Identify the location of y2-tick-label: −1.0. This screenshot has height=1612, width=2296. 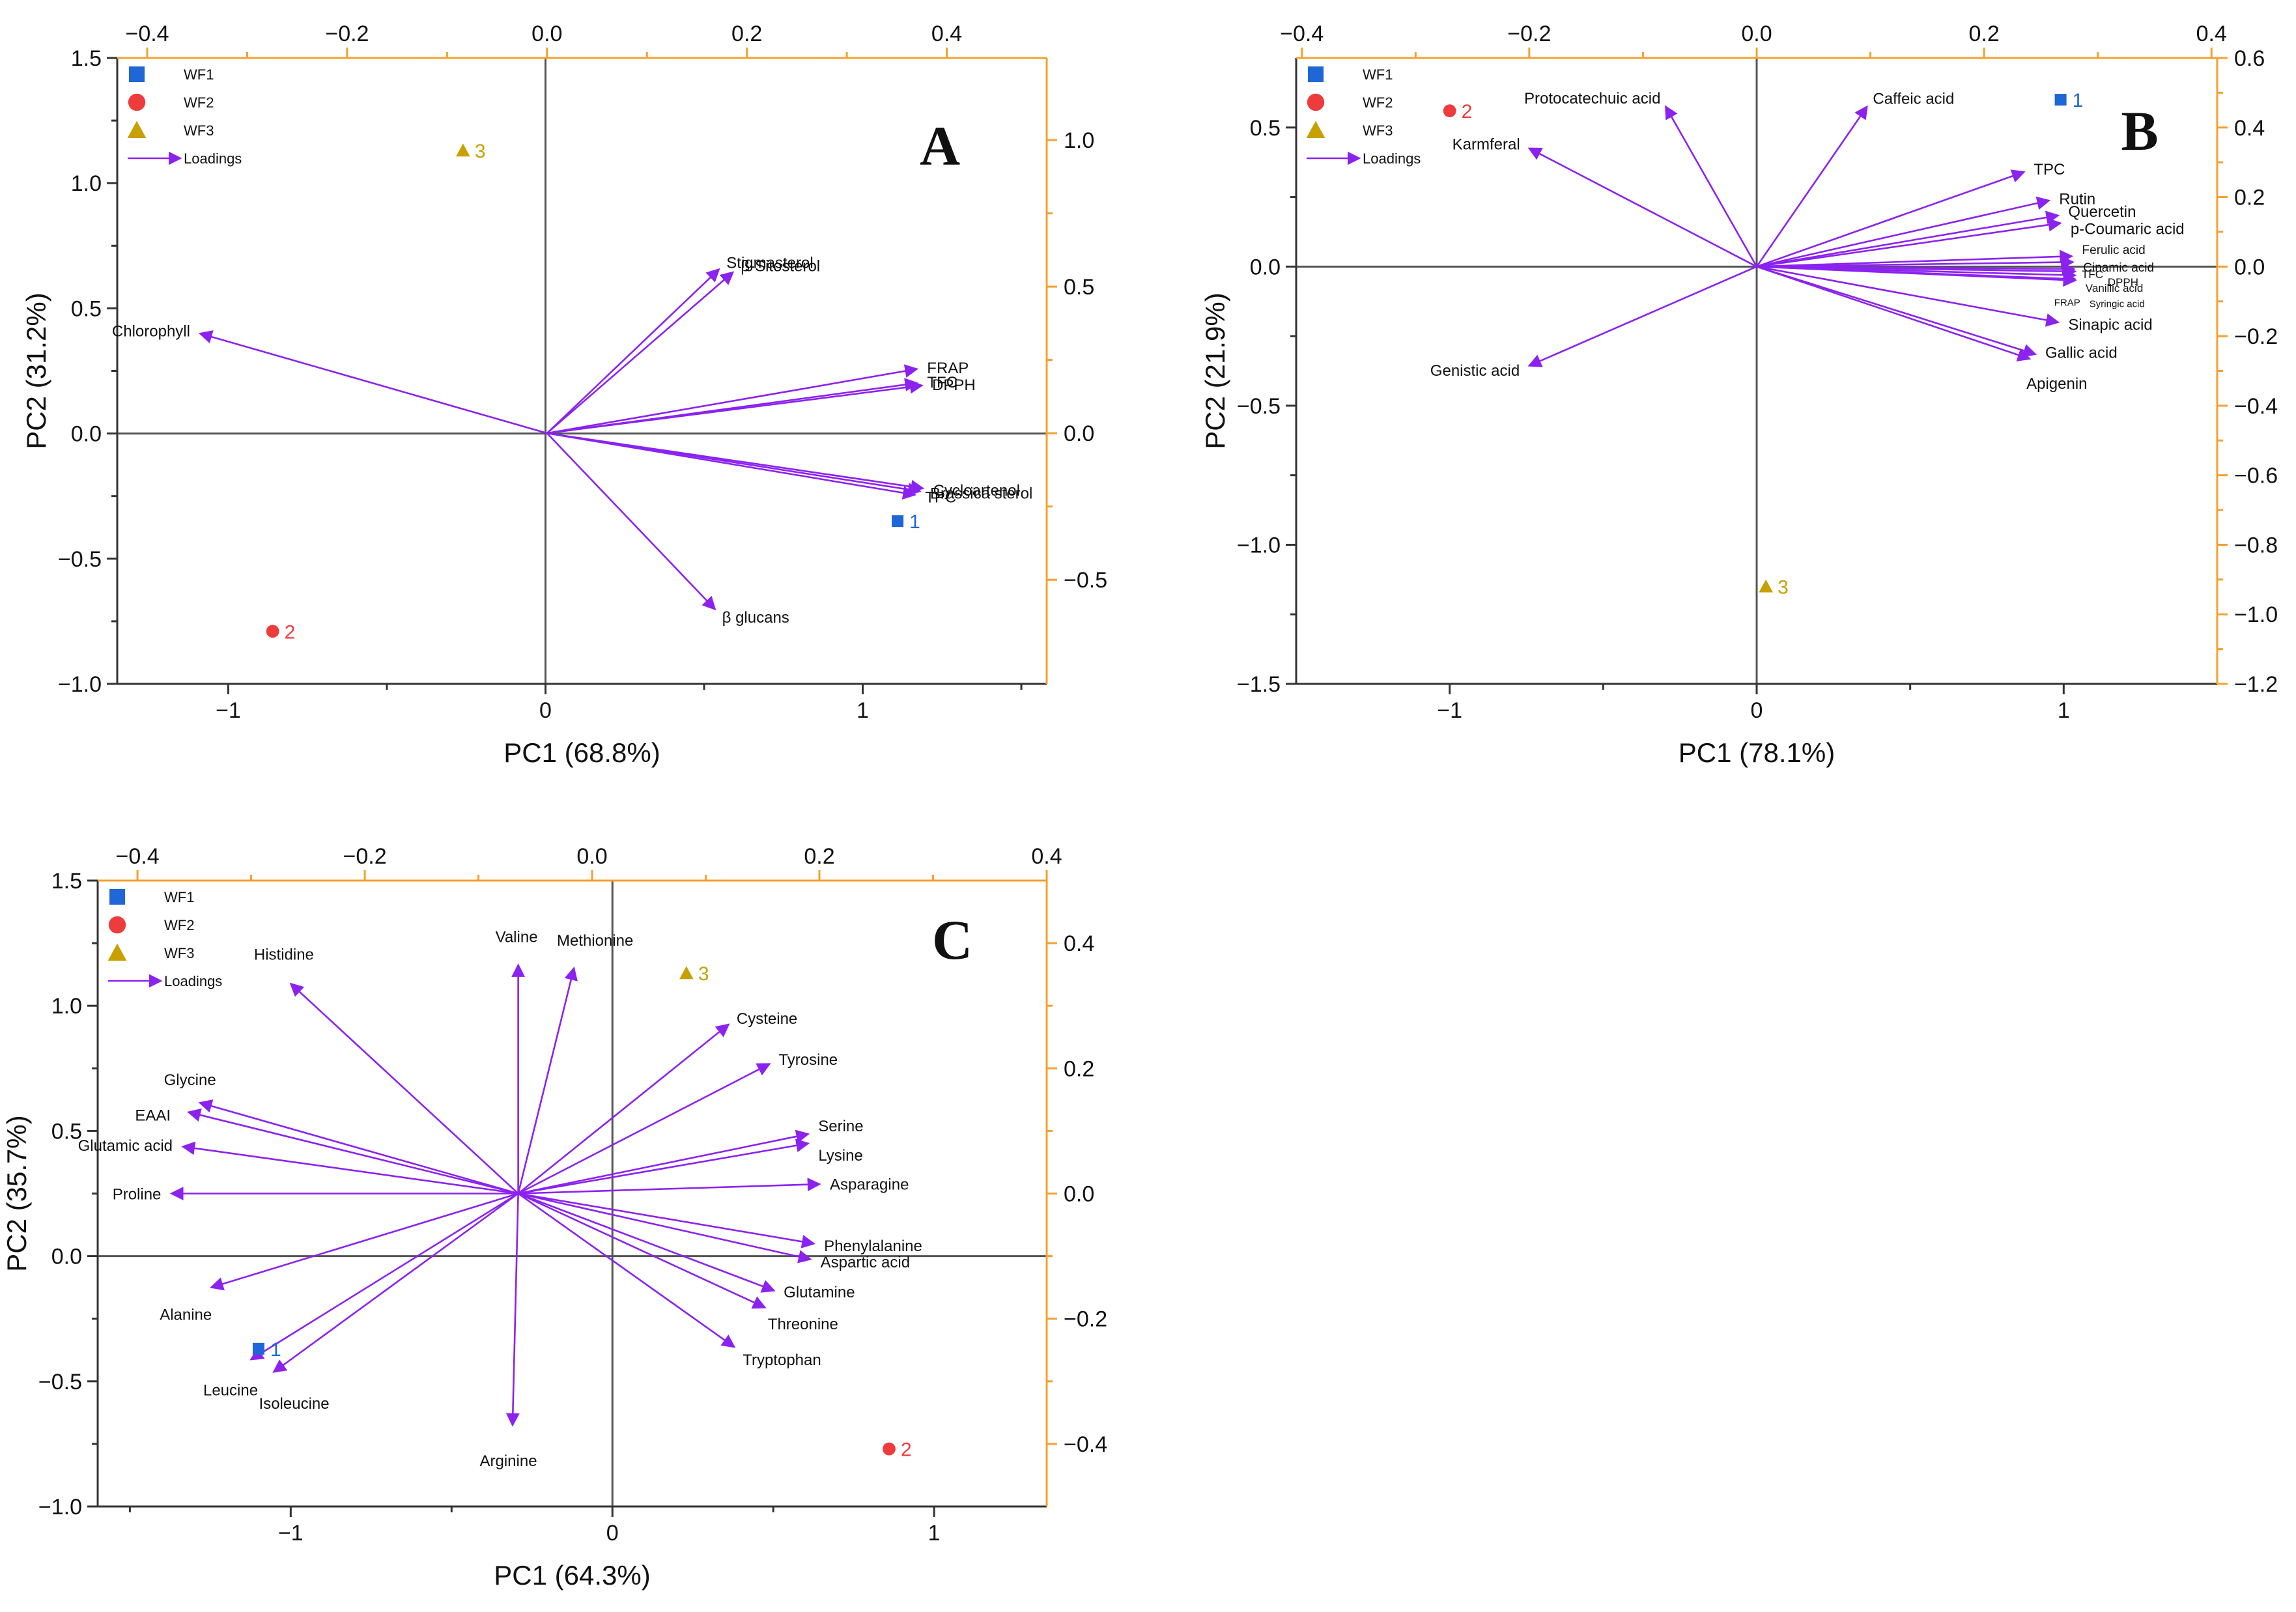
(2256, 614).